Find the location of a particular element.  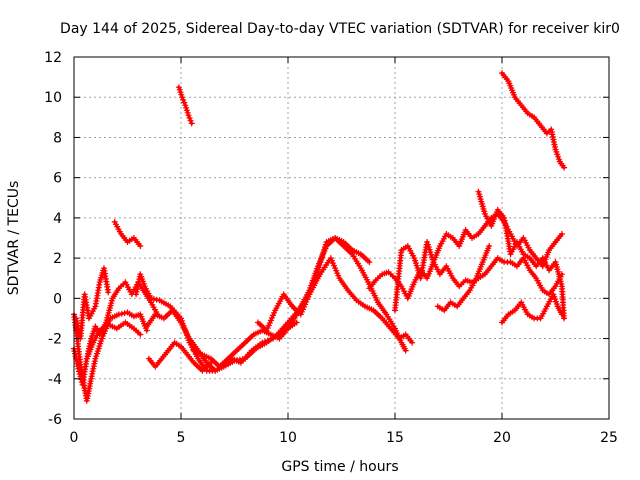

y-tick-label: 10 is located at coordinates (53, 98).